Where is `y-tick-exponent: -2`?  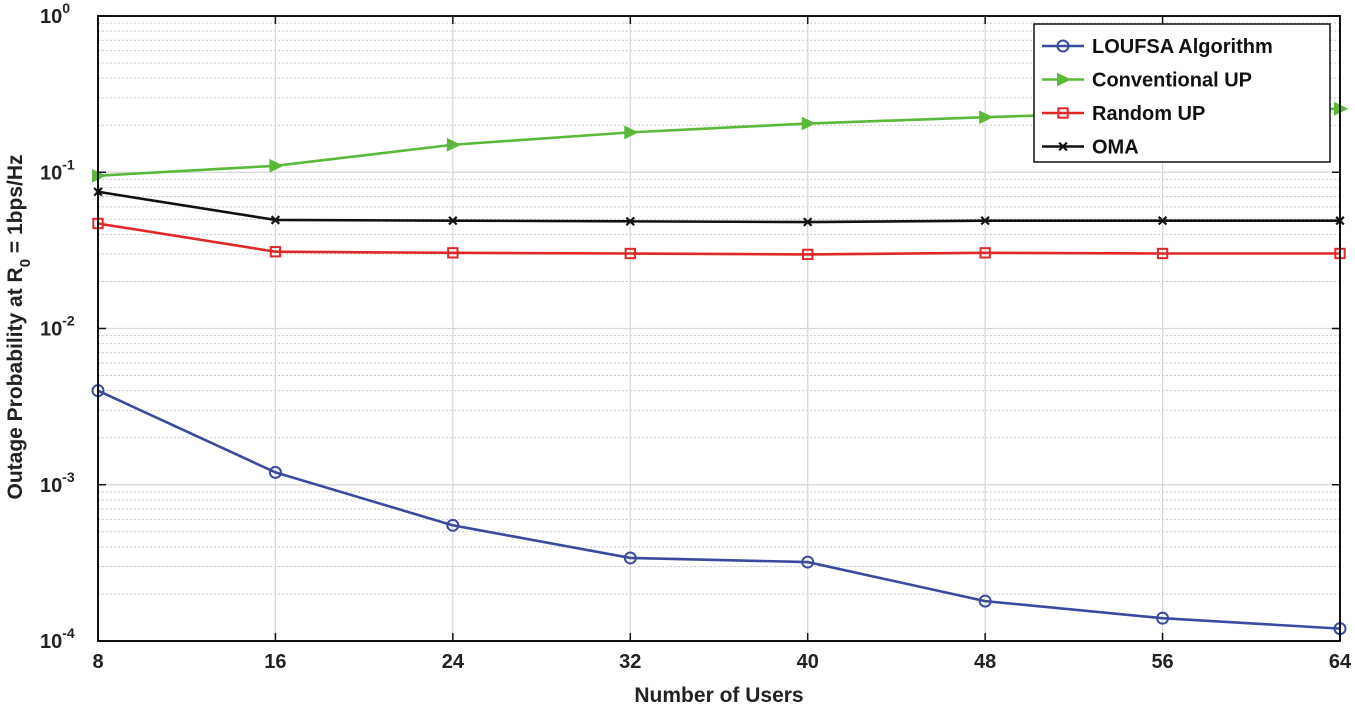
y-tick-exponent: -2 is located at coordinates (68, 321).